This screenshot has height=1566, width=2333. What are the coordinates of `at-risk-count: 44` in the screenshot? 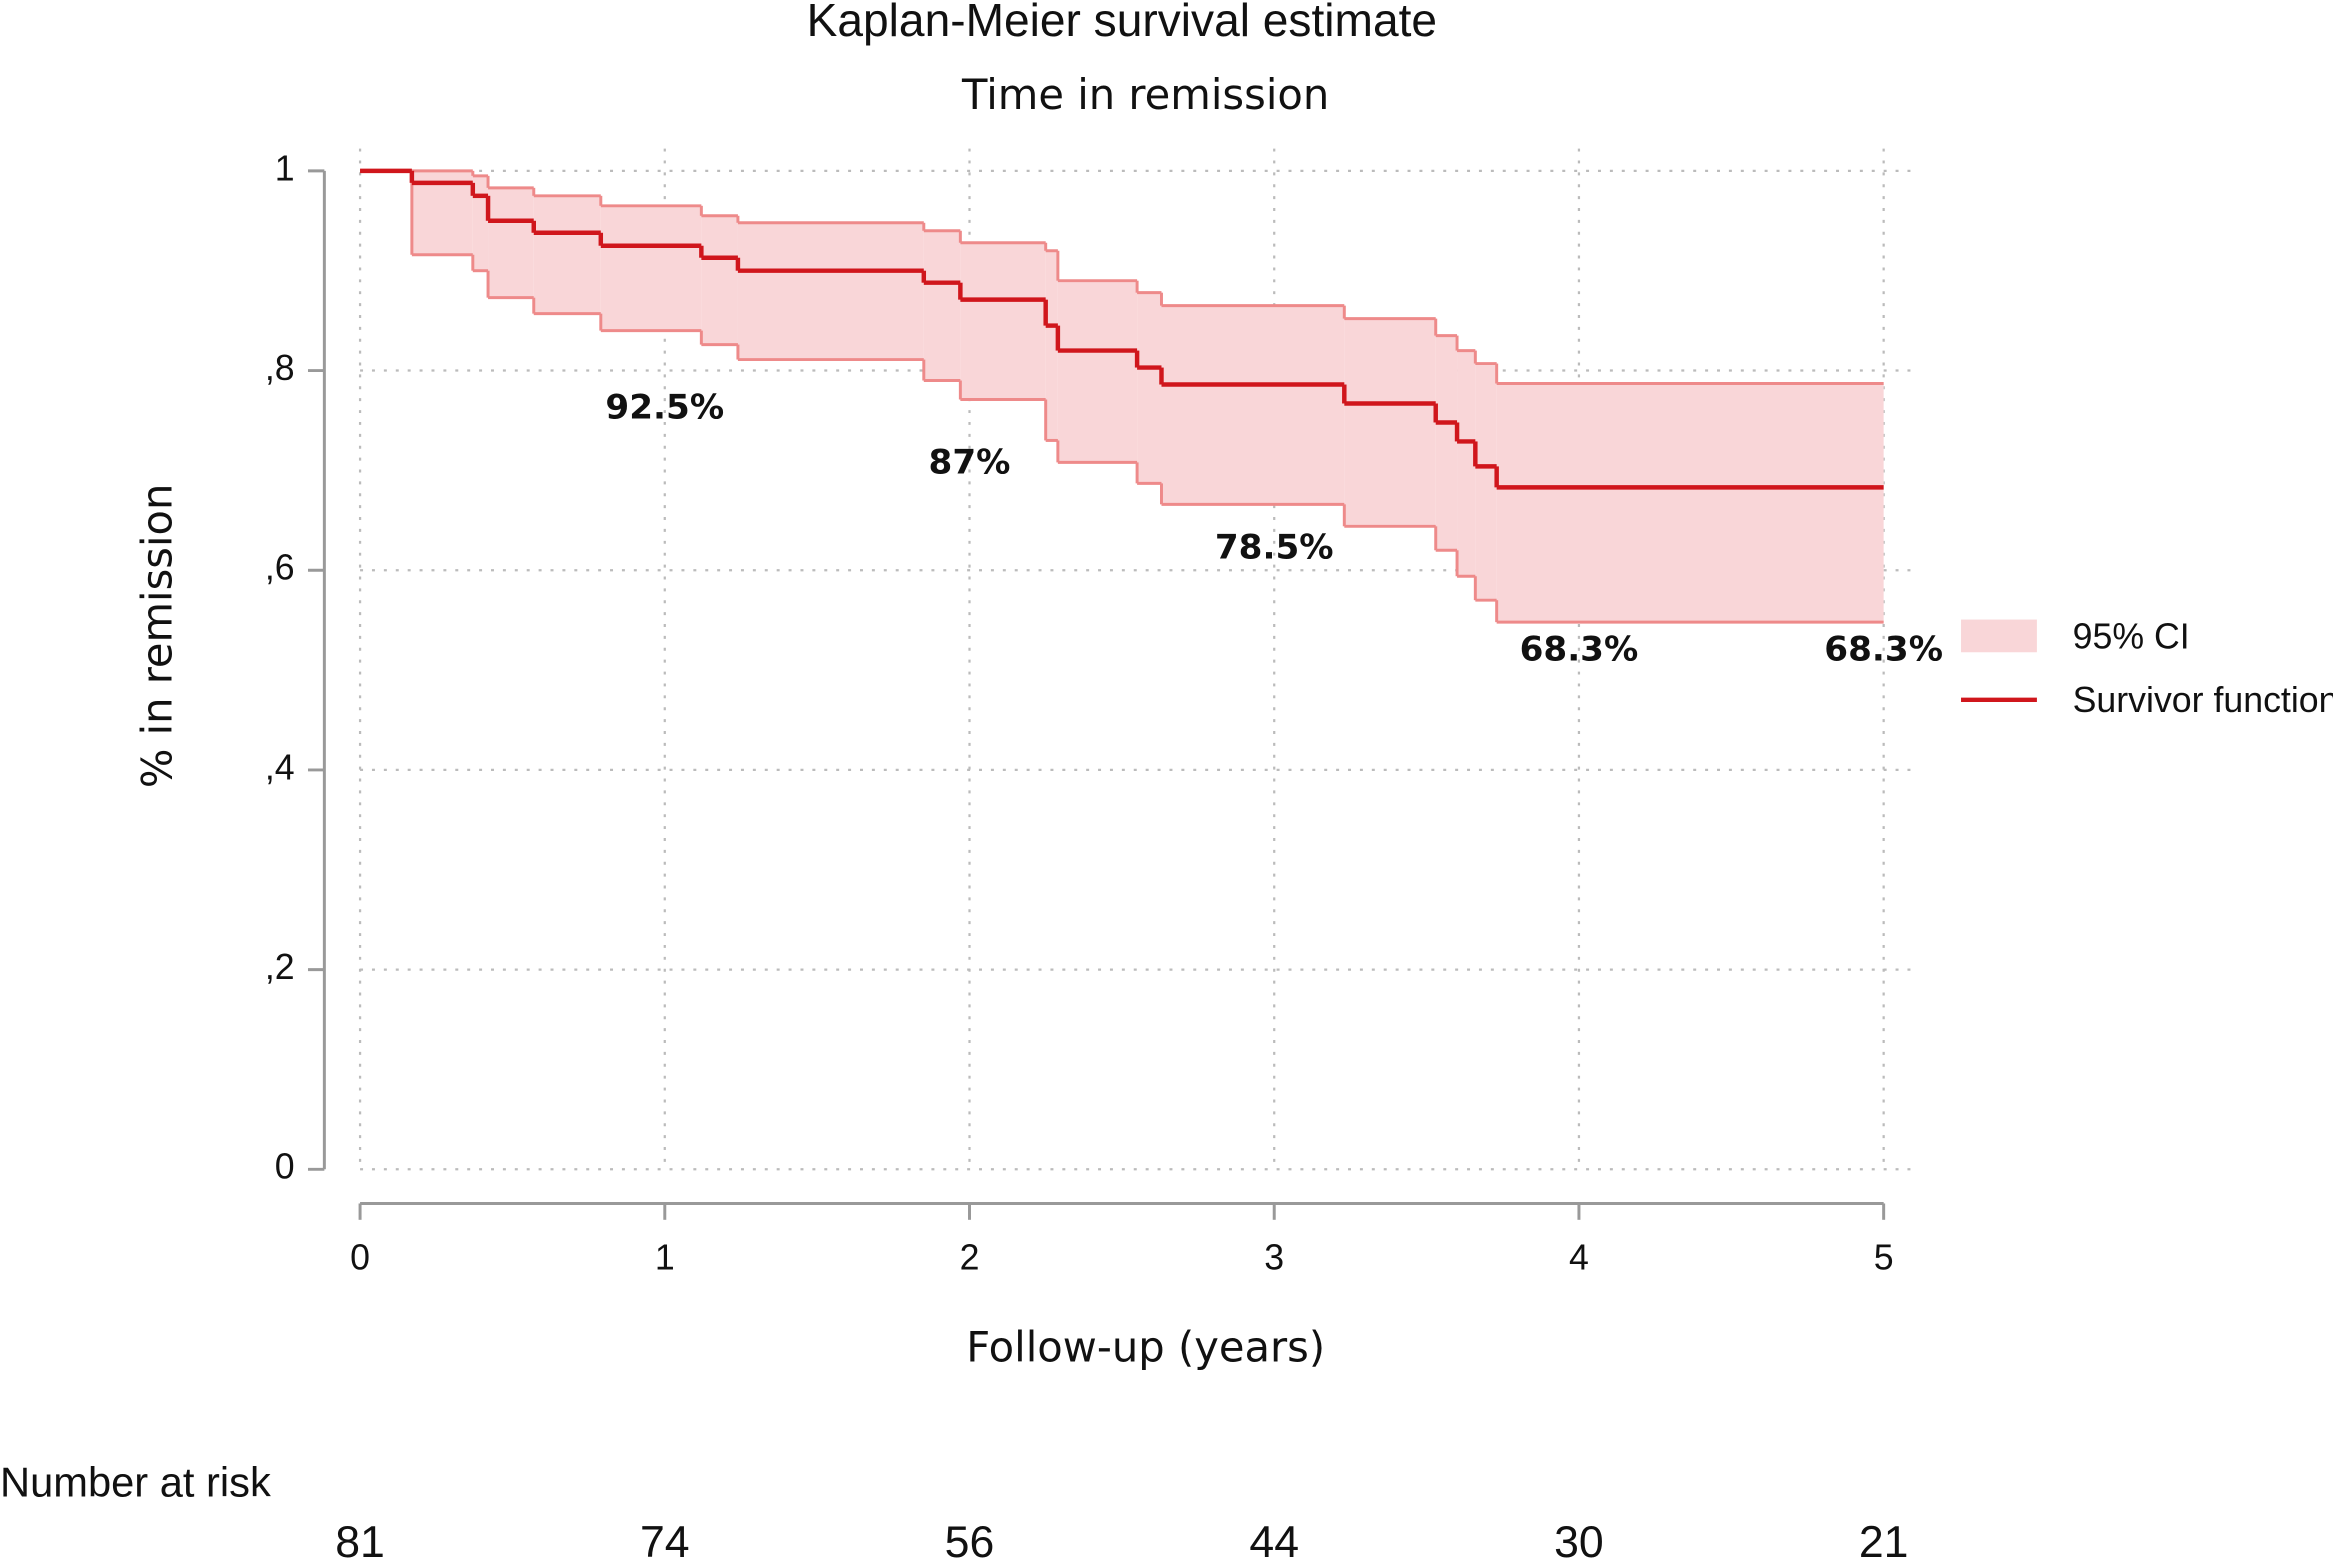 It's located at (1274, 1542).